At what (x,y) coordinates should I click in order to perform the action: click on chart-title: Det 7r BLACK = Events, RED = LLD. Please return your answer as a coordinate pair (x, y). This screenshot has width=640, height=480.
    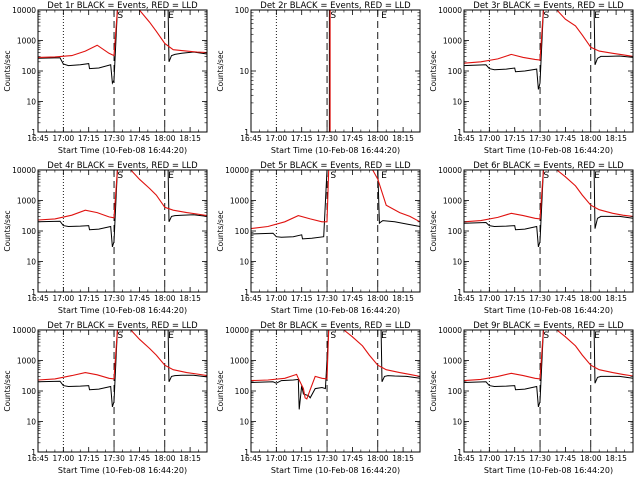
    Looking at the image, I should click on (122, 326).